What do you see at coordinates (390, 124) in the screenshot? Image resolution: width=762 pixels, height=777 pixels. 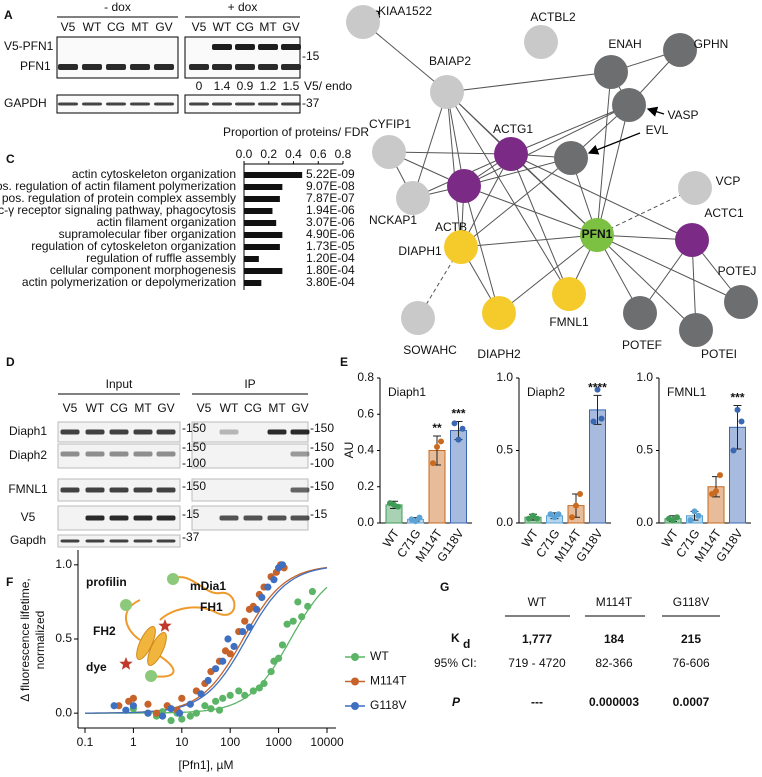 I see `node-label: CYFIP1` at bounding box center [390, 124].